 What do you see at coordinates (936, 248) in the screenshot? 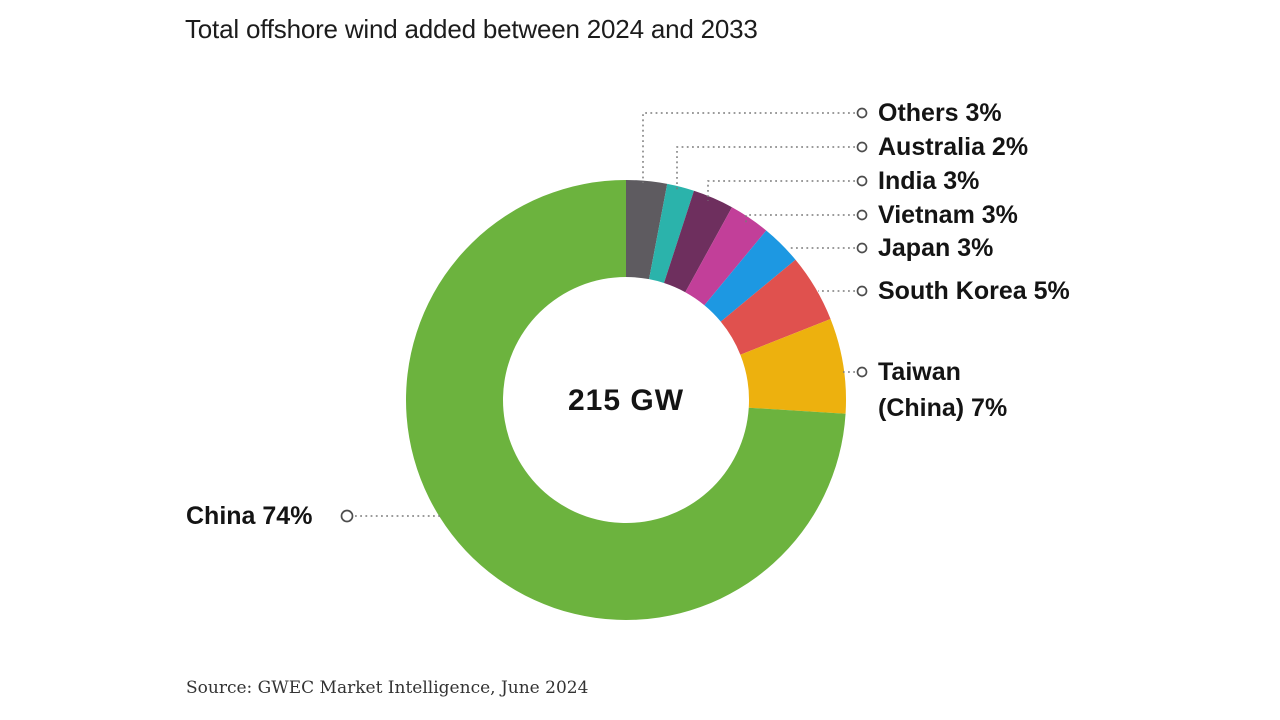
I see `callout-label-japan: Japan 3%` at bounding box center [936, 248].